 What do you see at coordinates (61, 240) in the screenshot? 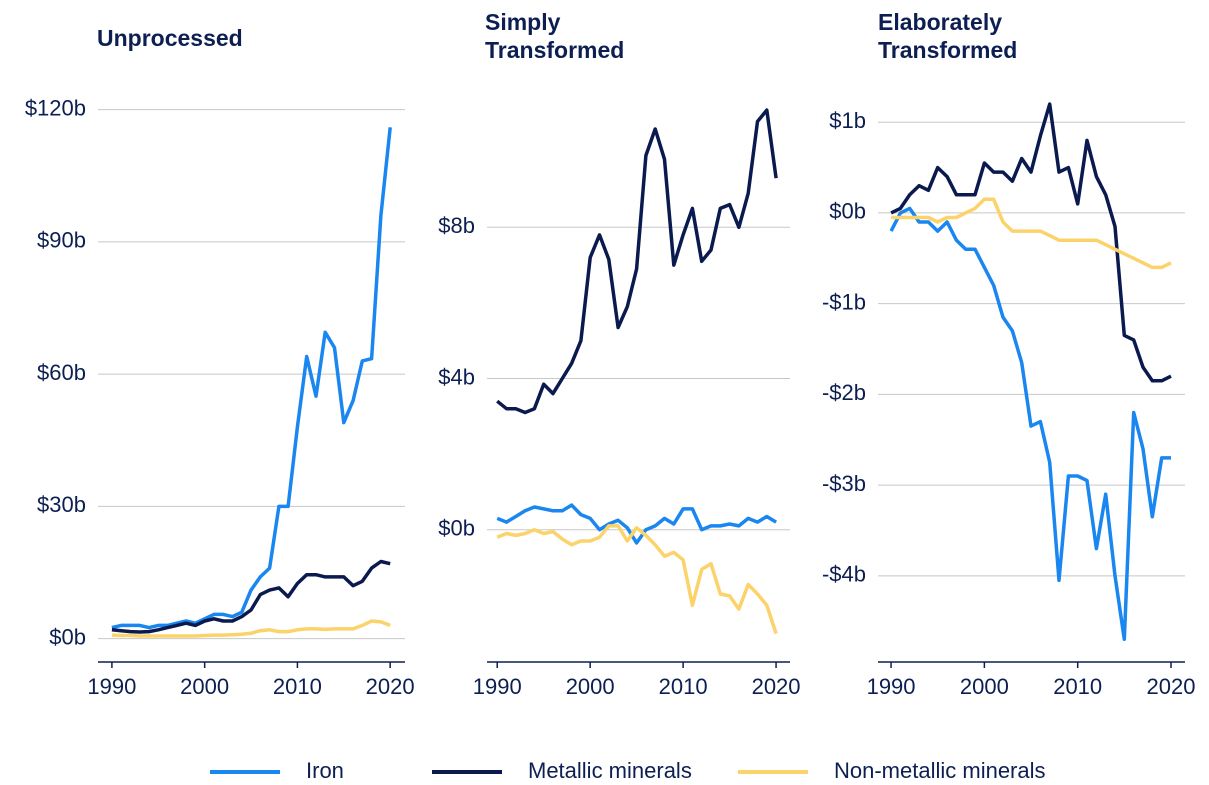
I see `y-tick-label: $90b` at bounding box center [61, 240].